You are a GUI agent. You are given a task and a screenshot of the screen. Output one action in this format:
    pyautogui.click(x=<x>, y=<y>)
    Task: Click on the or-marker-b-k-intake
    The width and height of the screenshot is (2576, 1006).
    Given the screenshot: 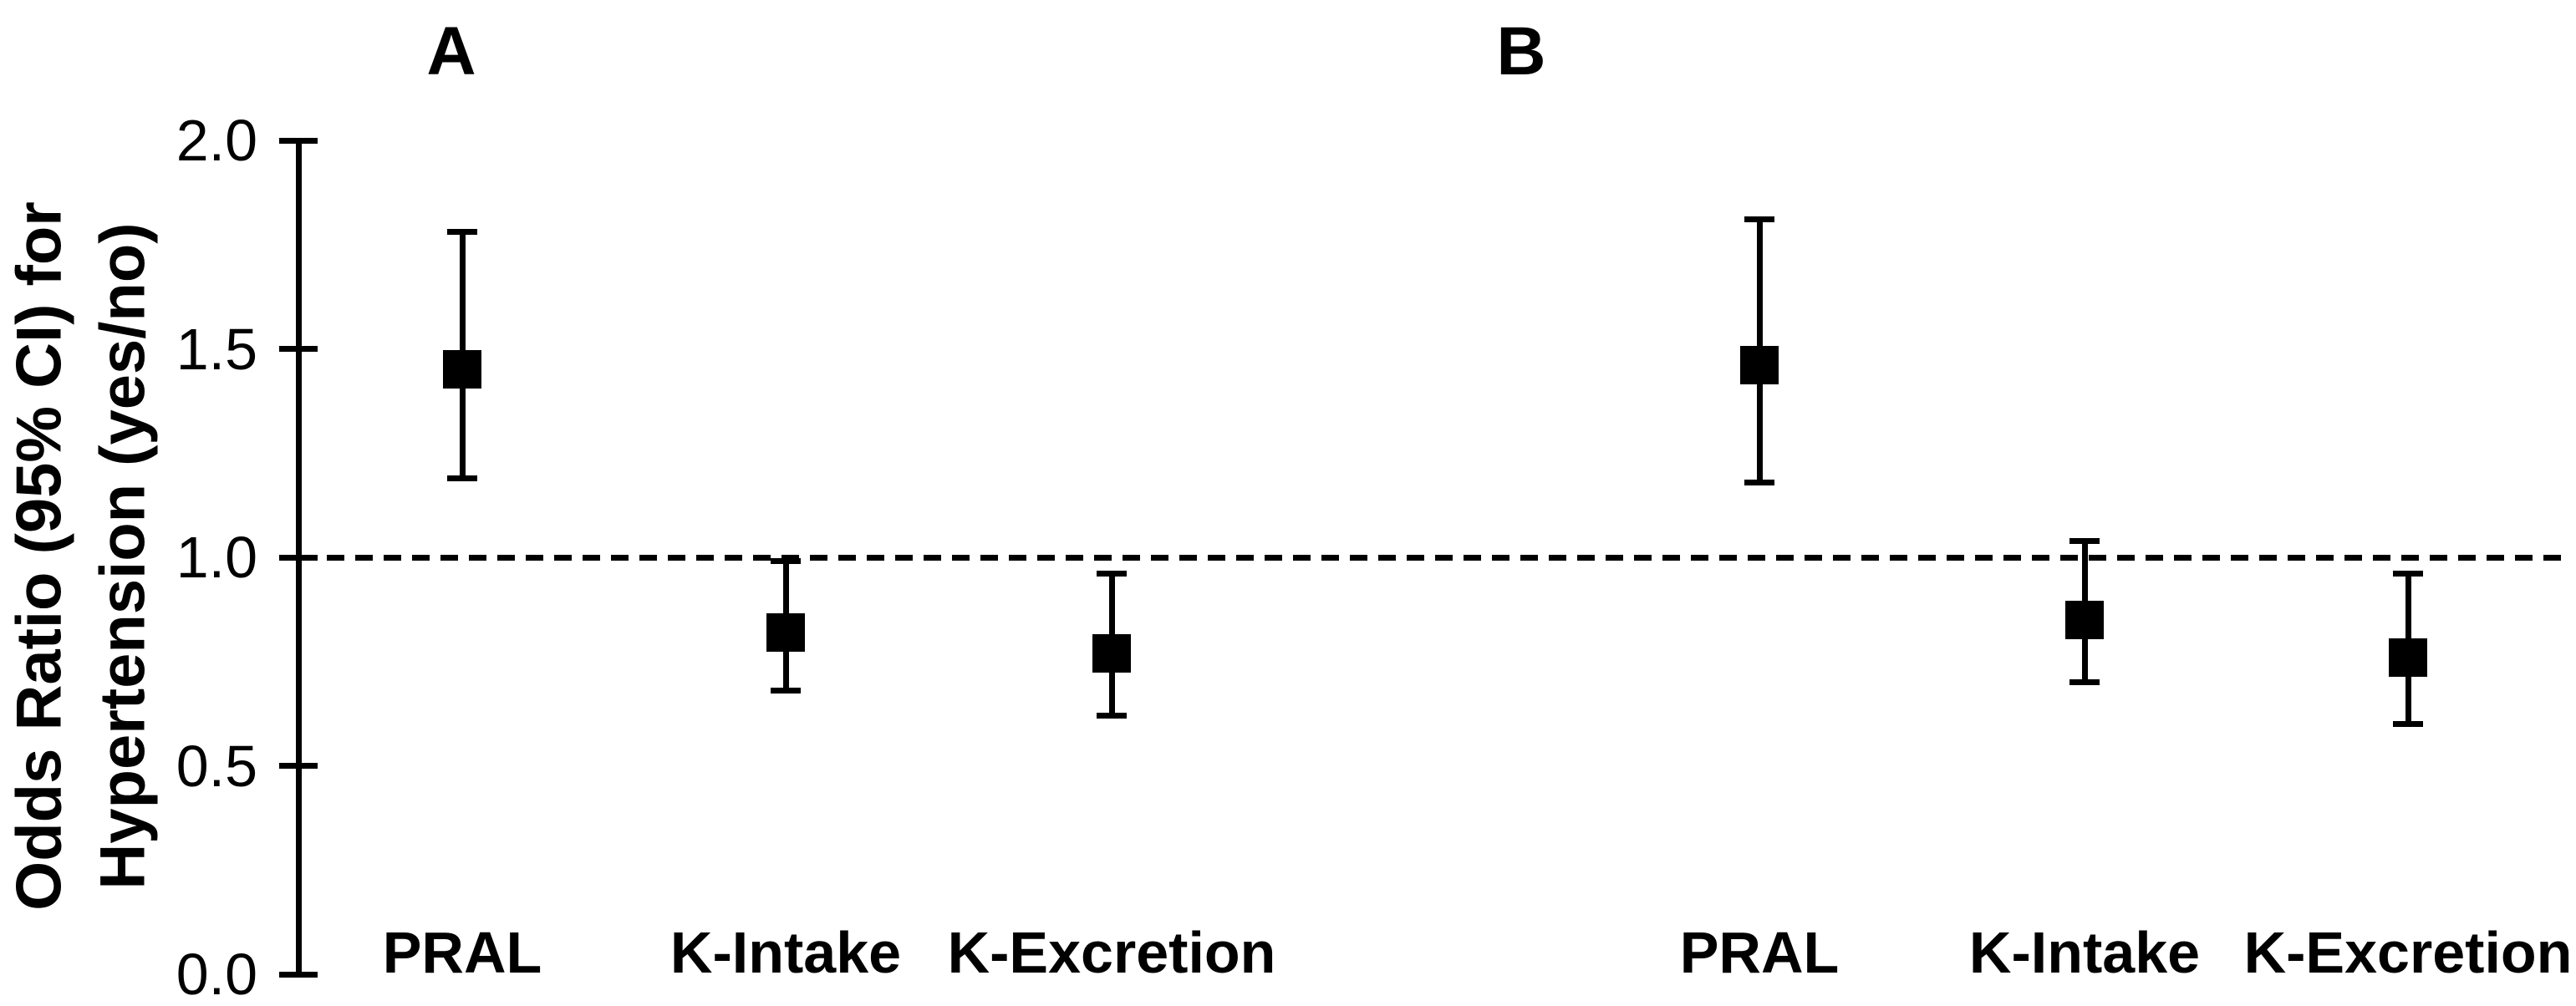 What is the action you would take?
    pyautogui.click(x=2084, y=619)
    